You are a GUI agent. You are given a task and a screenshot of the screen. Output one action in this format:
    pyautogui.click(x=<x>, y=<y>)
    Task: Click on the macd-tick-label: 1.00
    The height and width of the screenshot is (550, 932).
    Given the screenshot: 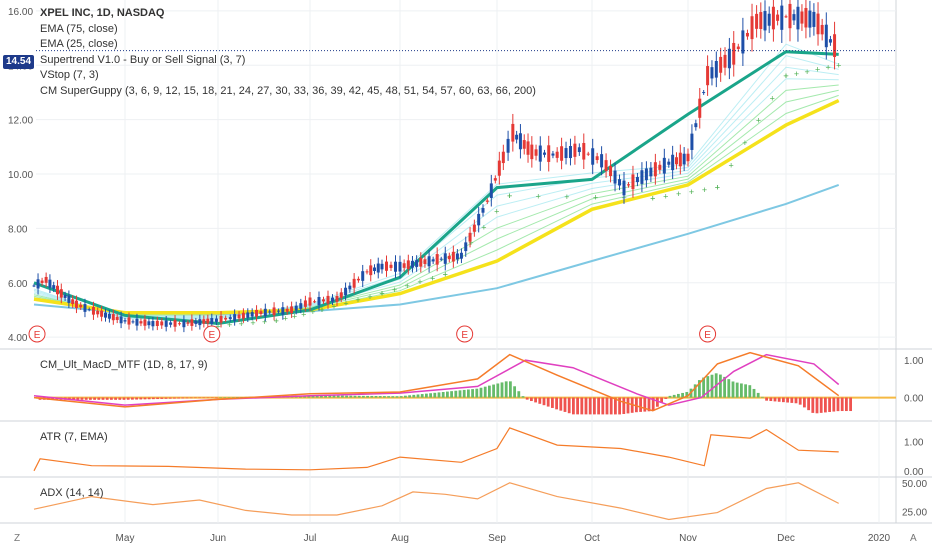 What is the action you would take?
    pyautogui.click(x=914, y=361)
    